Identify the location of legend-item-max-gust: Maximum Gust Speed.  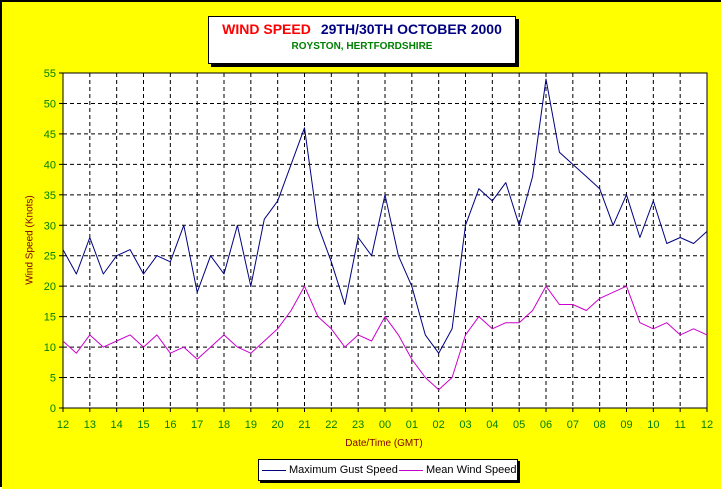
(330, 470).